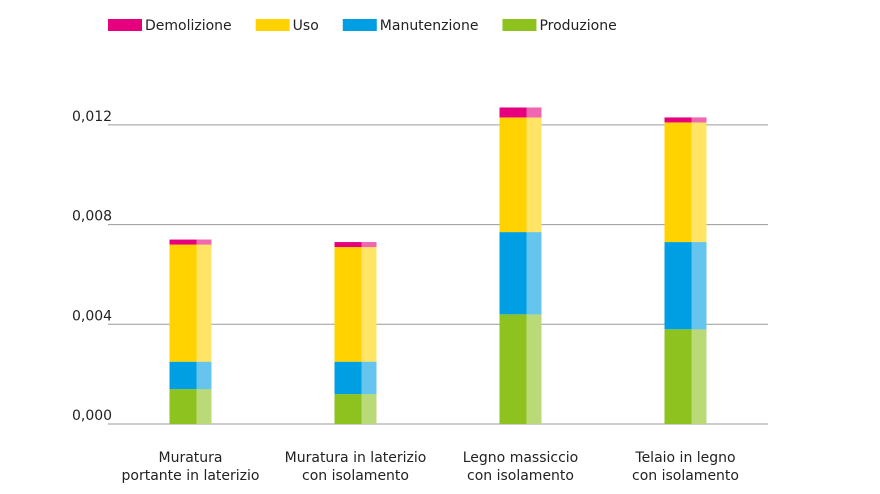  I want to click on legend-label: Uso, so click(306, 26).